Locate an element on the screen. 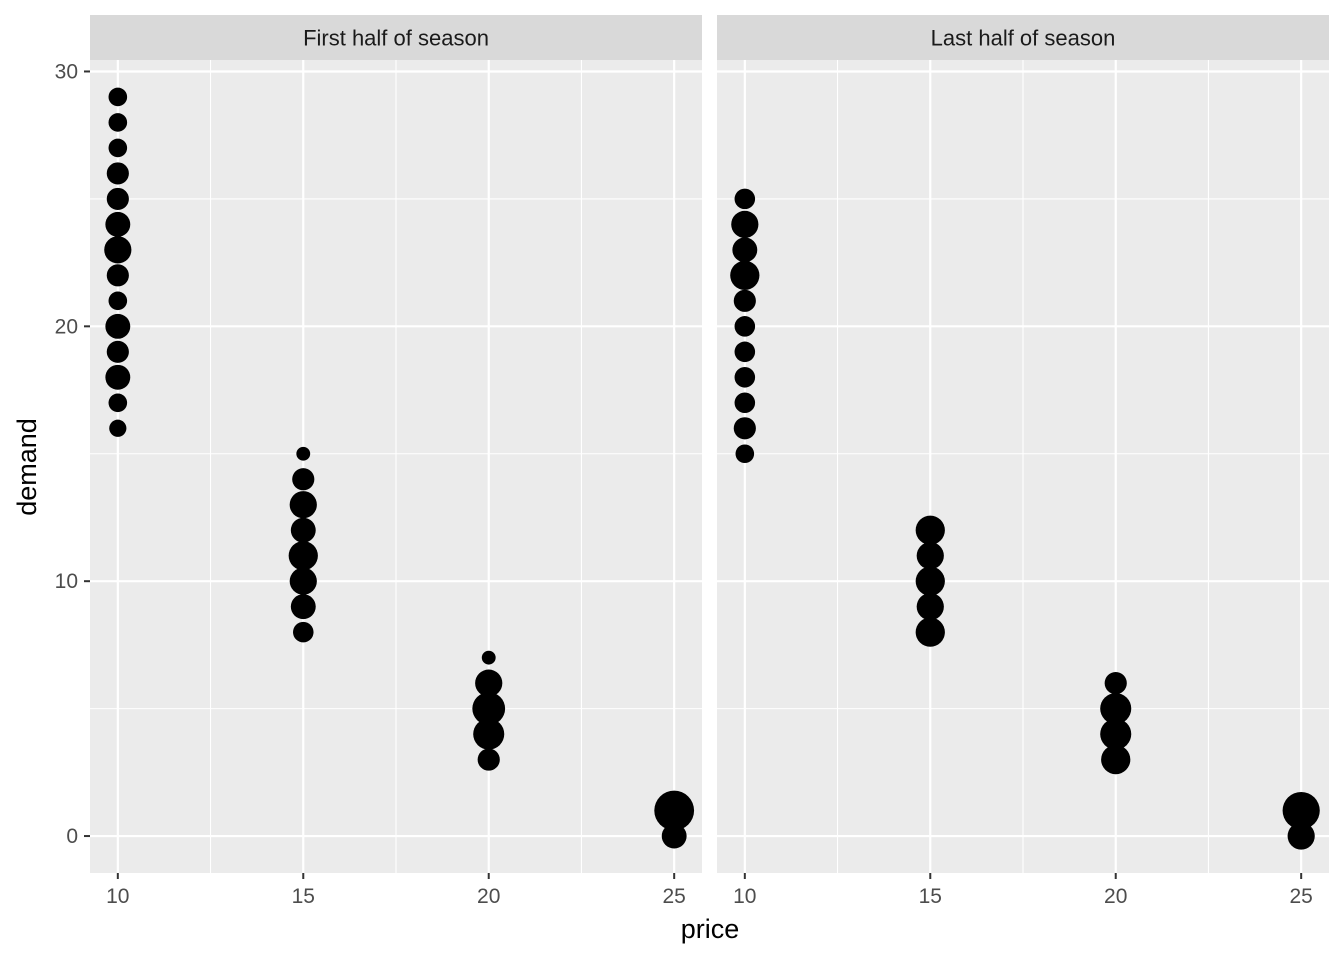 The height and width of the screenshot is (960, 1344). facet-strip-label: First half of season is located at coordinates (396, 38).